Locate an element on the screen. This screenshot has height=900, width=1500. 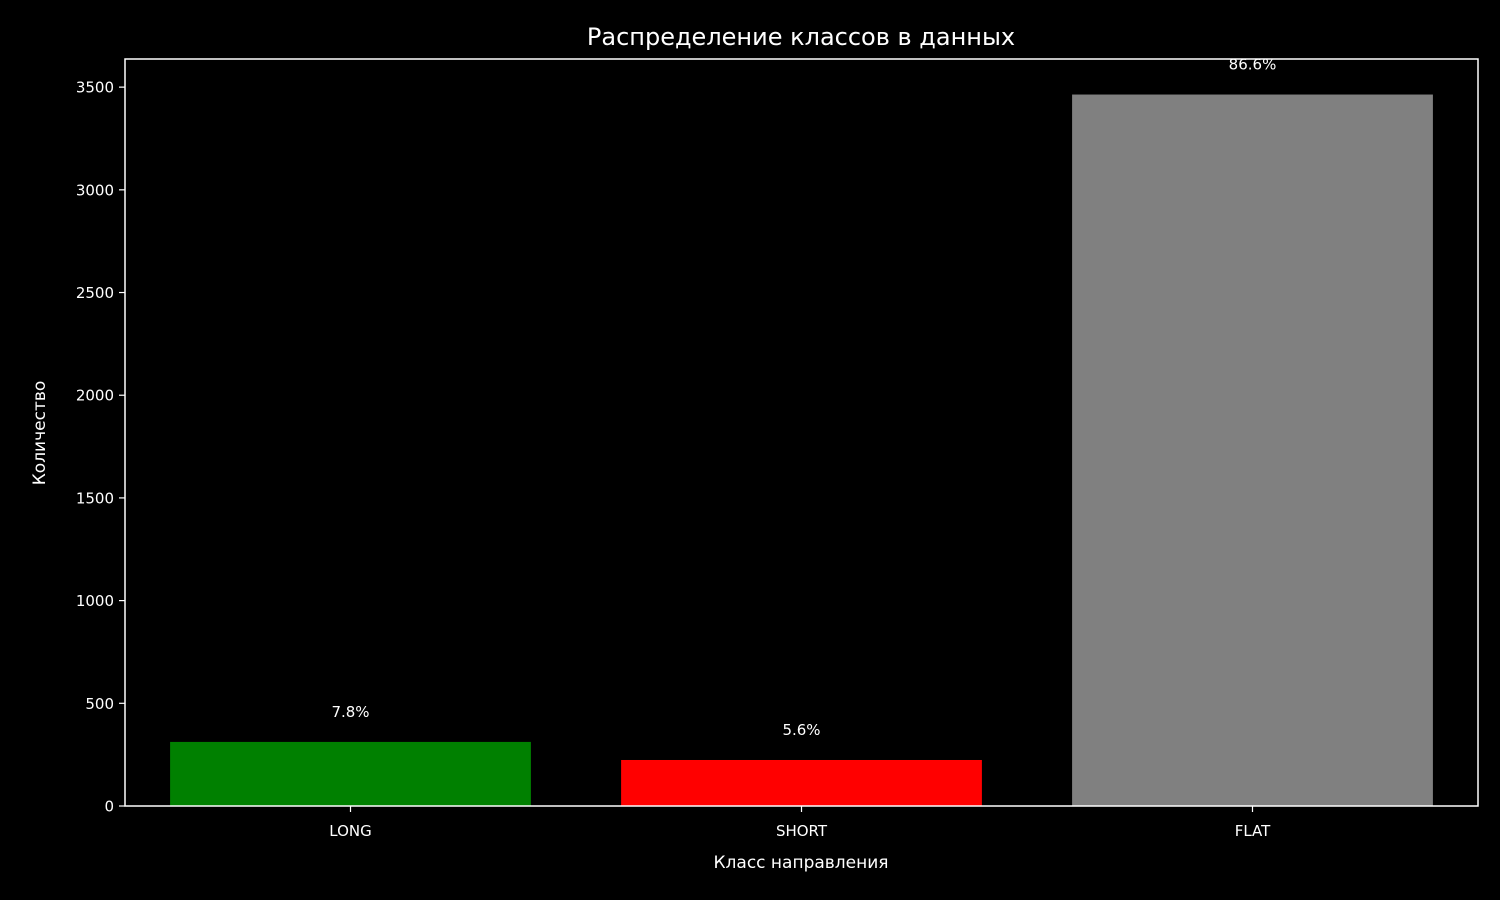
y-tick-label: 2500 is located at coordinates (95, 293).